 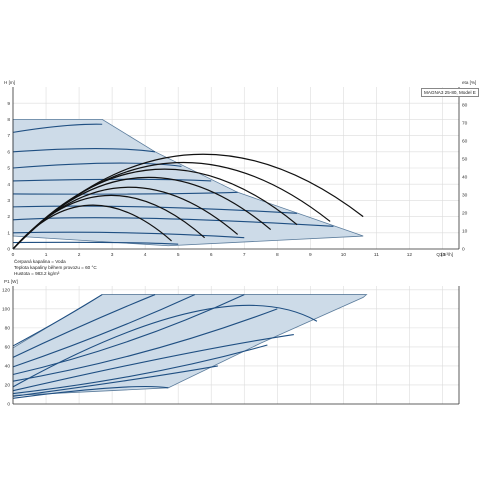 I want to click on y-tick-label: 5, so click(x=8, y=169).